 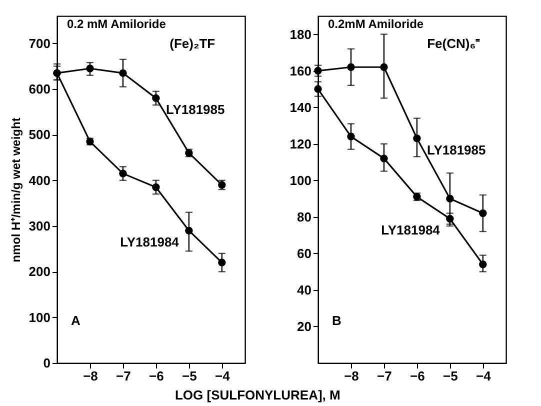 I want to click on y-tick-label: 160, so click(x=301, y=70).